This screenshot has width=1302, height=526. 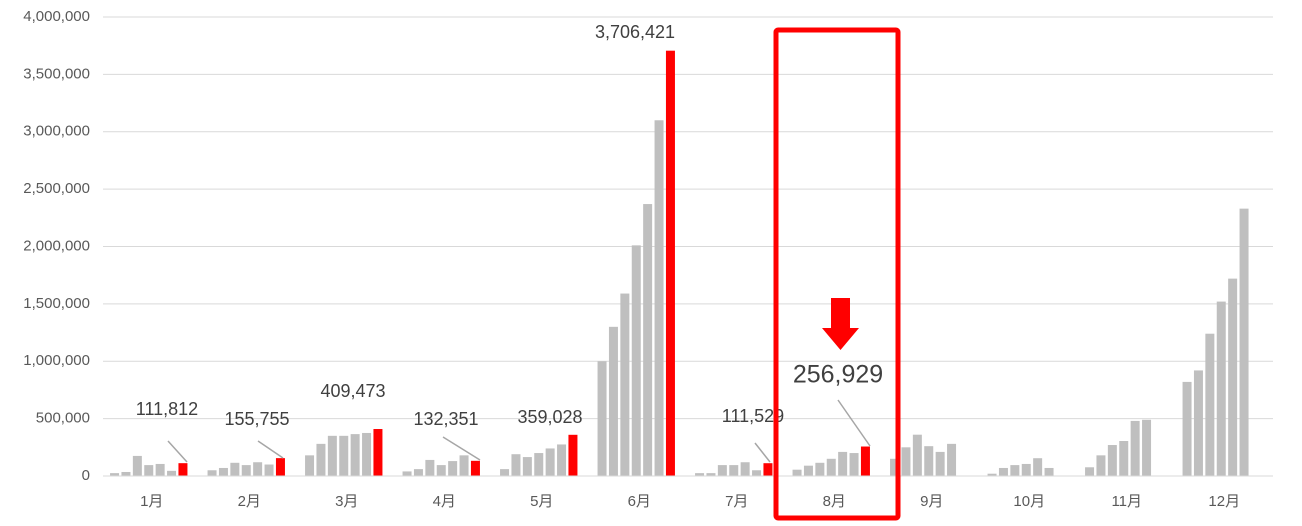 What do you see at coordinates (56, 16) in the screenshot?
I see `y-tick-label: 4,000,000` at bounding box center [56, 16].